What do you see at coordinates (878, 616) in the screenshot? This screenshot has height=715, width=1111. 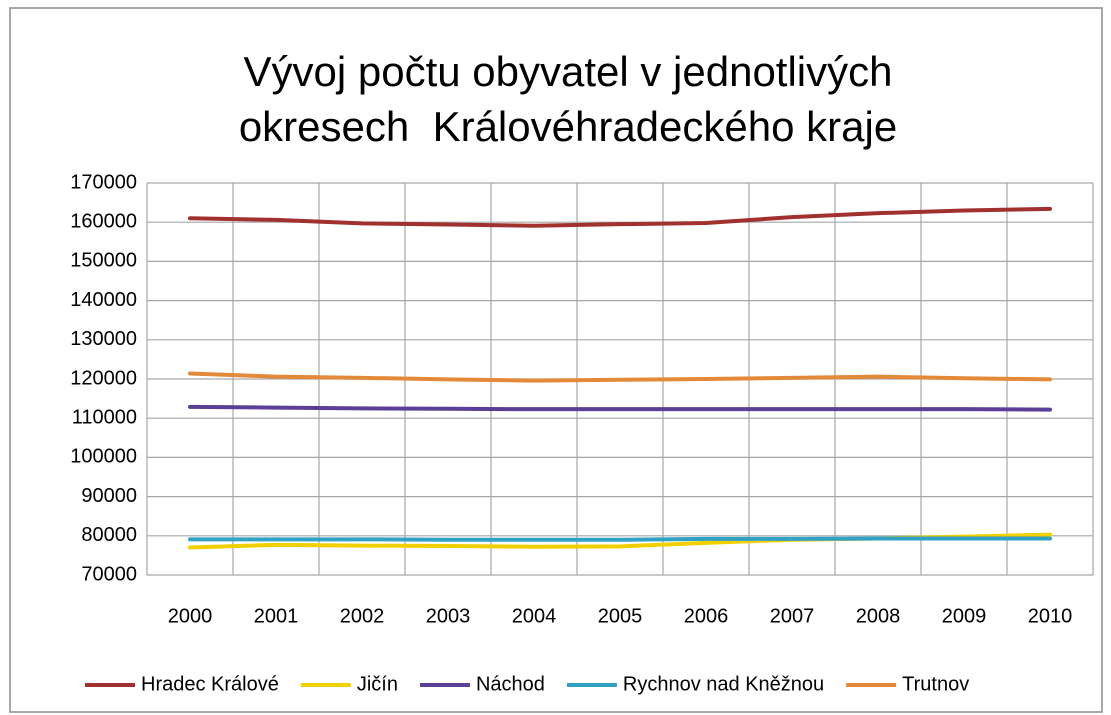 I see `x-tick-label: 2008` at bounding box center [878, 616].